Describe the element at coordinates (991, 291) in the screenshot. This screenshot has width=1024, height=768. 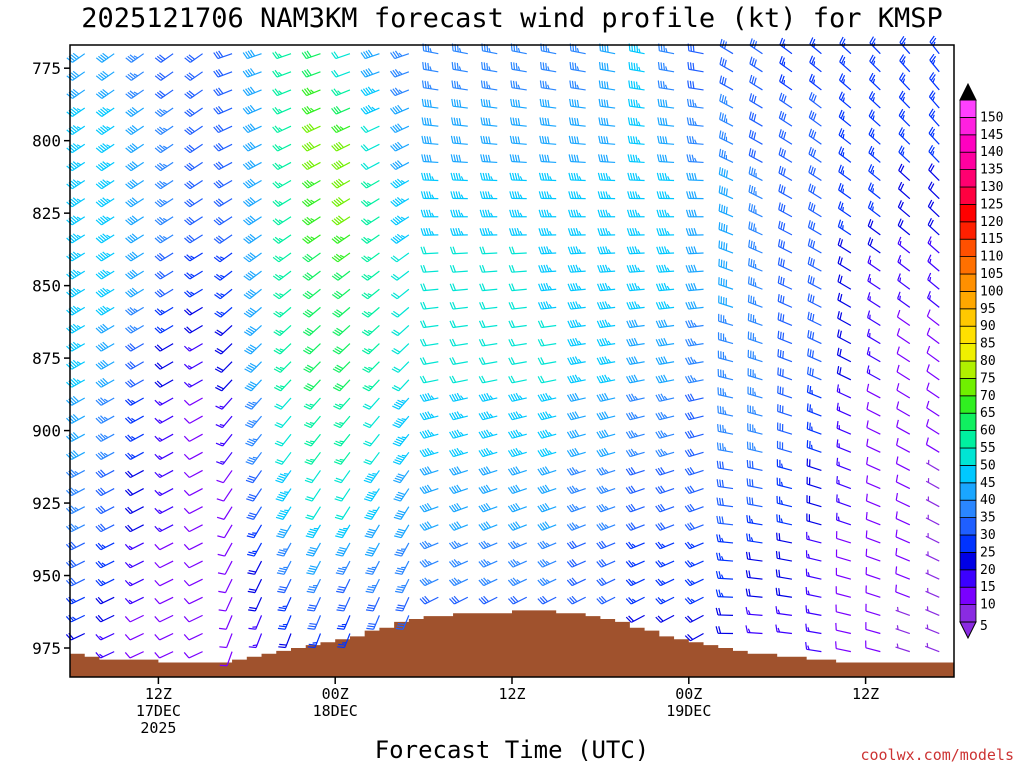
I see `colorbar-label: 100` at that location.